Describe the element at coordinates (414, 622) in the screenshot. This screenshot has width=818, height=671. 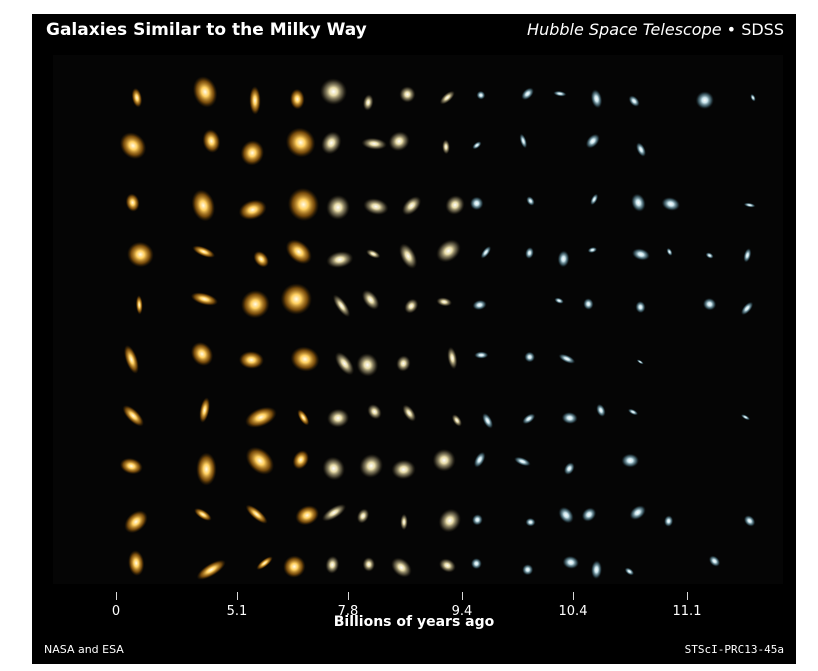
I see `axis-label: Billions of years ago` at that location.